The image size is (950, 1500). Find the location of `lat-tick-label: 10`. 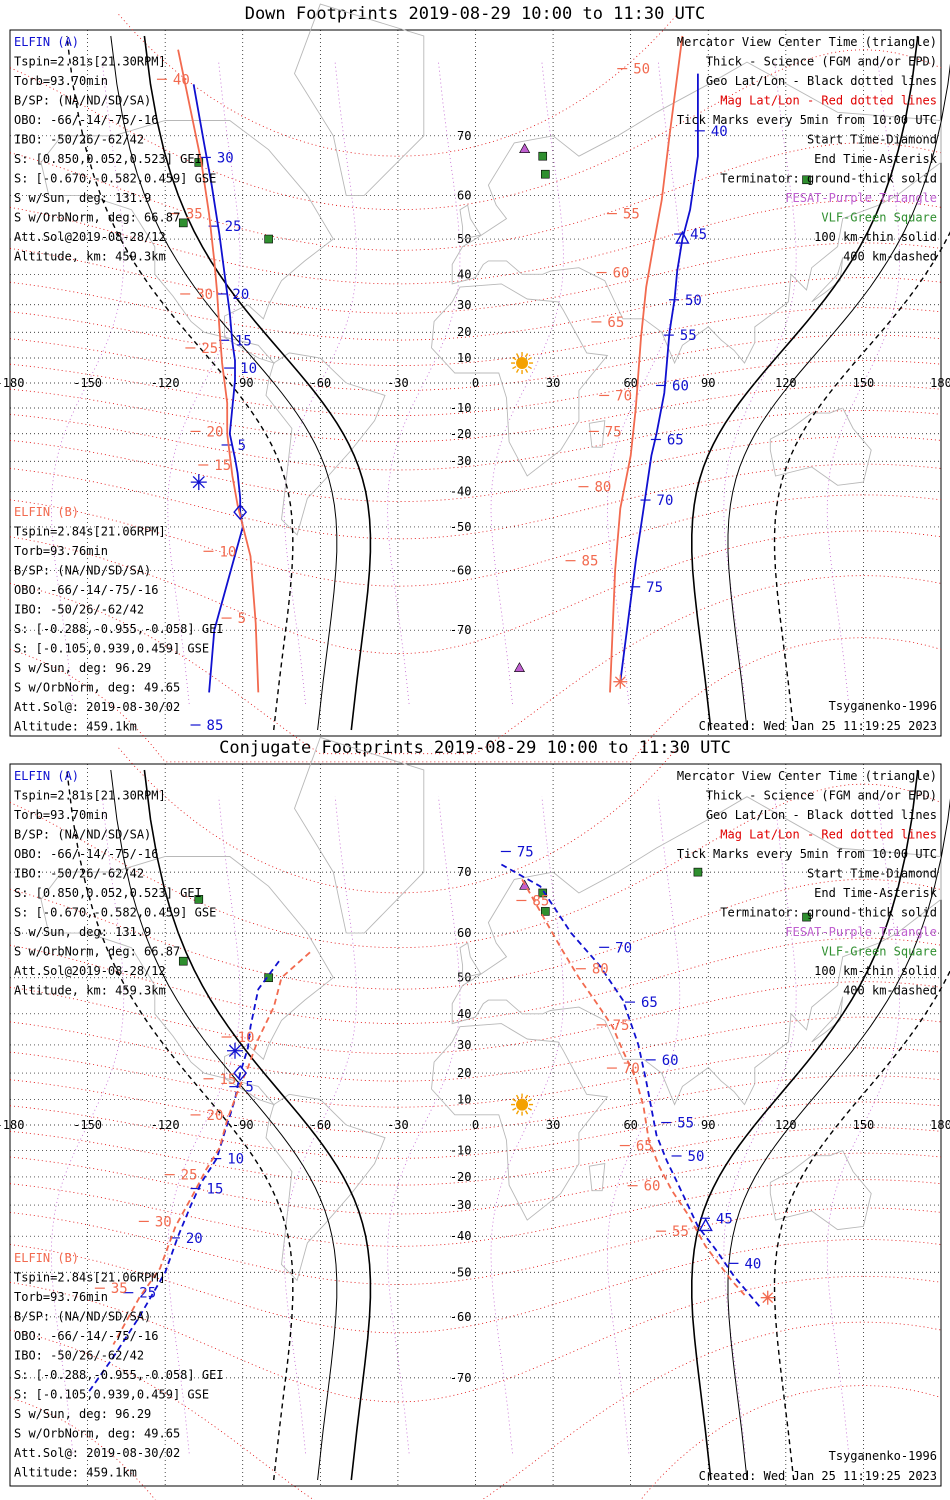

lat-tick-label: 10 is located at coordinates (464, 358).